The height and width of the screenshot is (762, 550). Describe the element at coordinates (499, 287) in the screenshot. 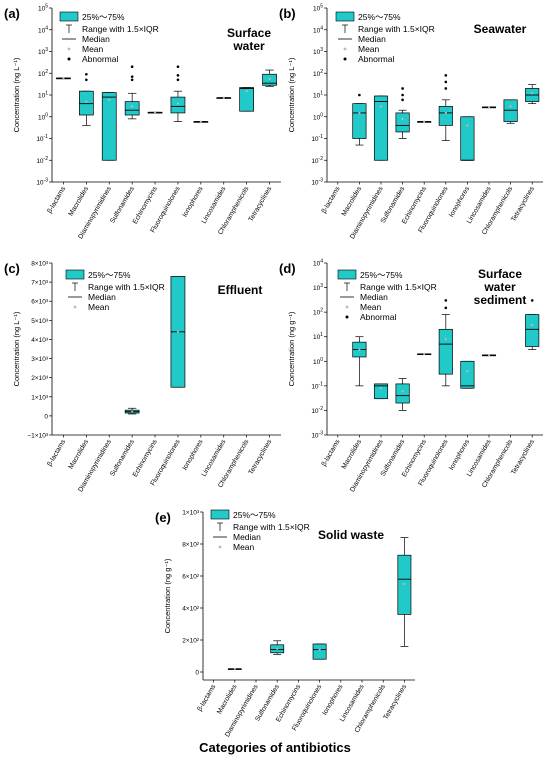

I see `panel-title: water` at that location.